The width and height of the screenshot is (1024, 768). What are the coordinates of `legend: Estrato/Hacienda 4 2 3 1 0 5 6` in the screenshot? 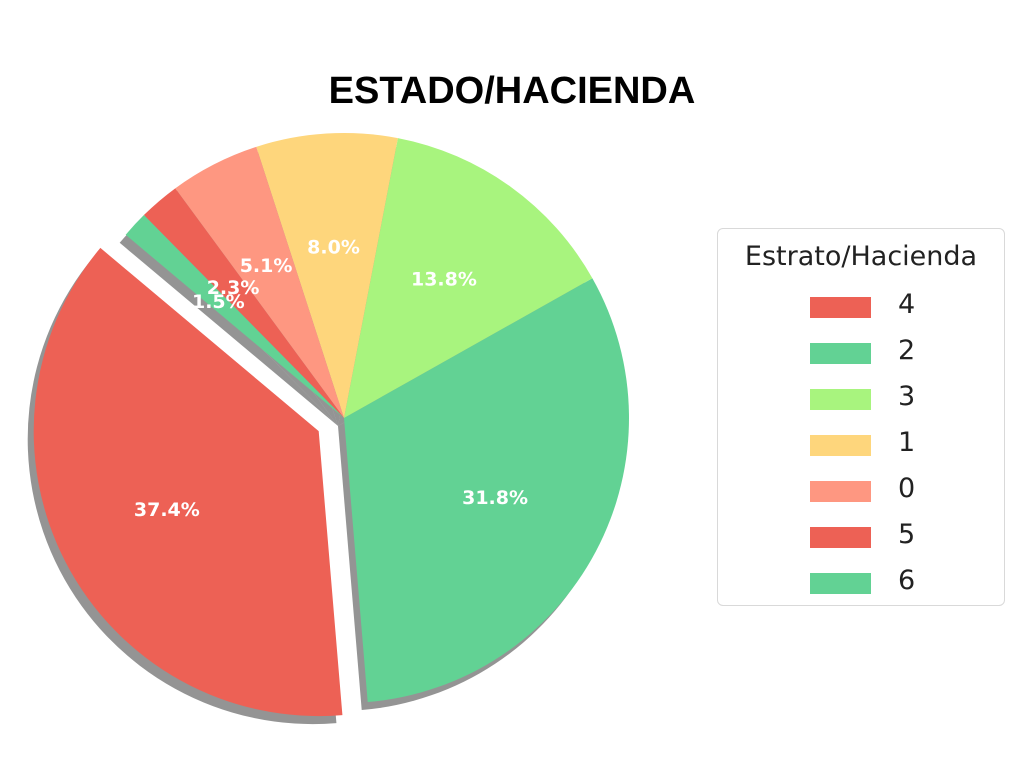 It's located at (861, 417).